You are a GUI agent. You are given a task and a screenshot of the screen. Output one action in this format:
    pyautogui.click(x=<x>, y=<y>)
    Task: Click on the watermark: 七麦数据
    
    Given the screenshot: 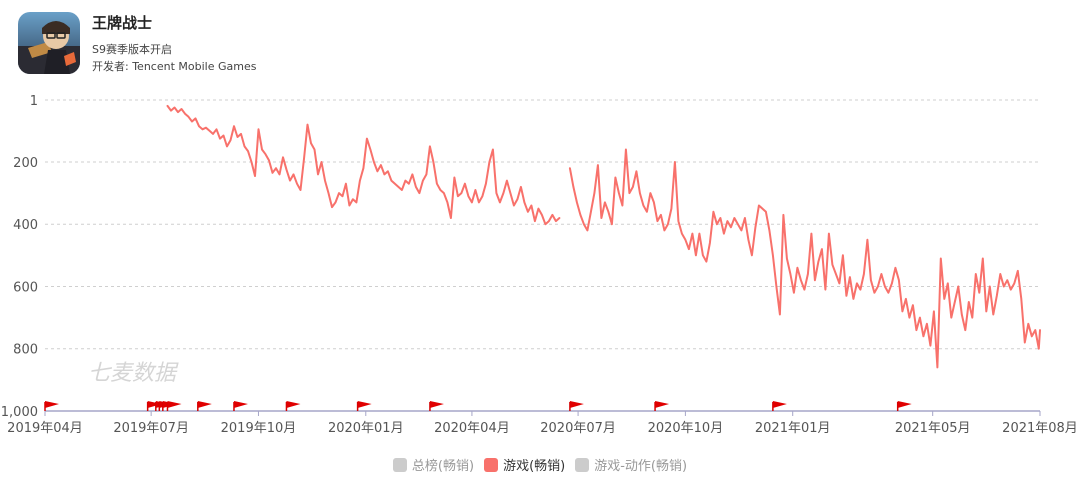 What is the action you would take?
    pyautogui.click(x=133, y=373)
    